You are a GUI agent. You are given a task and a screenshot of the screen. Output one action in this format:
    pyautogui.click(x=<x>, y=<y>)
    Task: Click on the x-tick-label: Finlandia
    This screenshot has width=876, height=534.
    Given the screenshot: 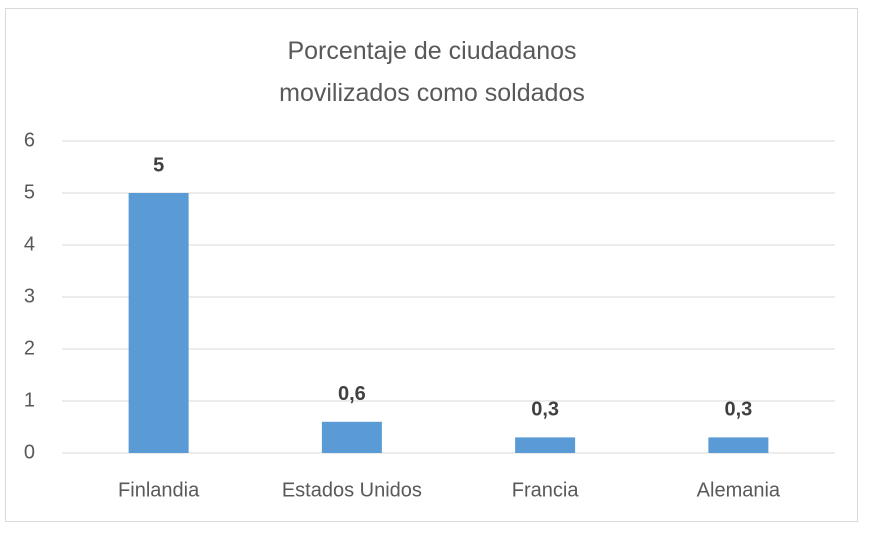 What is the action you would take?
    pyautogui.click(x=159, y=490)
    